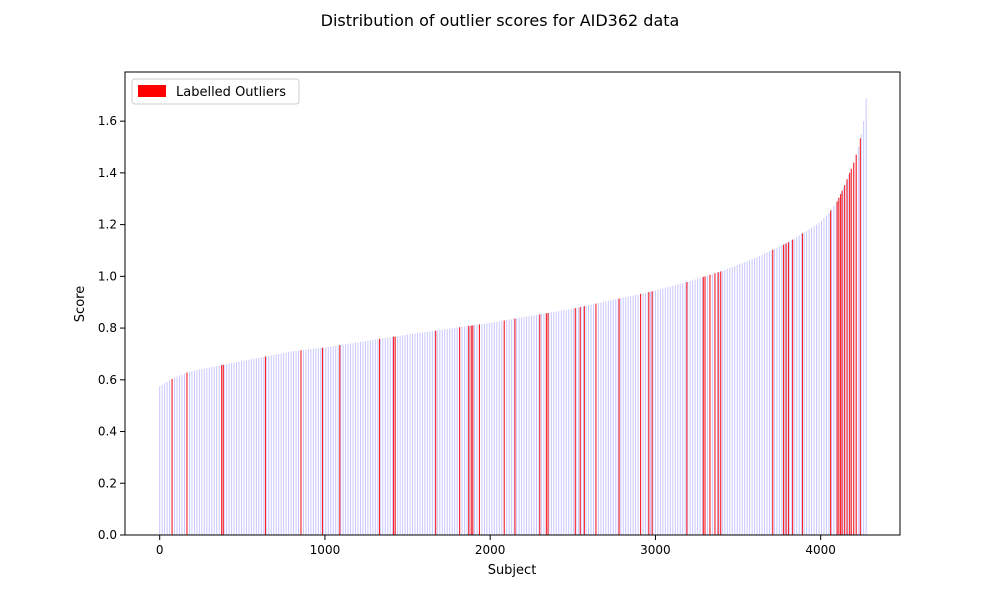 The image size is (1000, 600). I want to click on y-tick-label: 1.0, so click(107, 276).